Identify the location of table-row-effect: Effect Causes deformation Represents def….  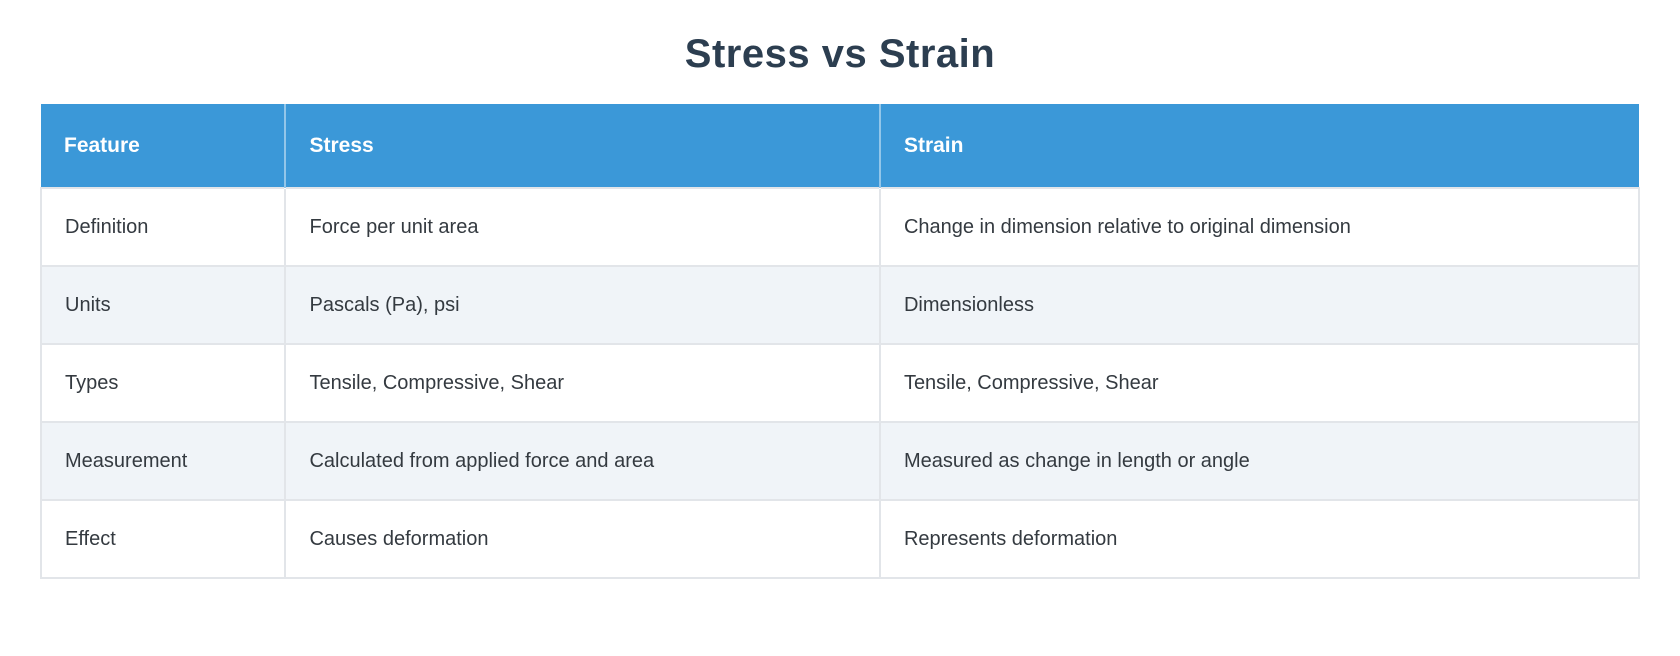
(840, 539).